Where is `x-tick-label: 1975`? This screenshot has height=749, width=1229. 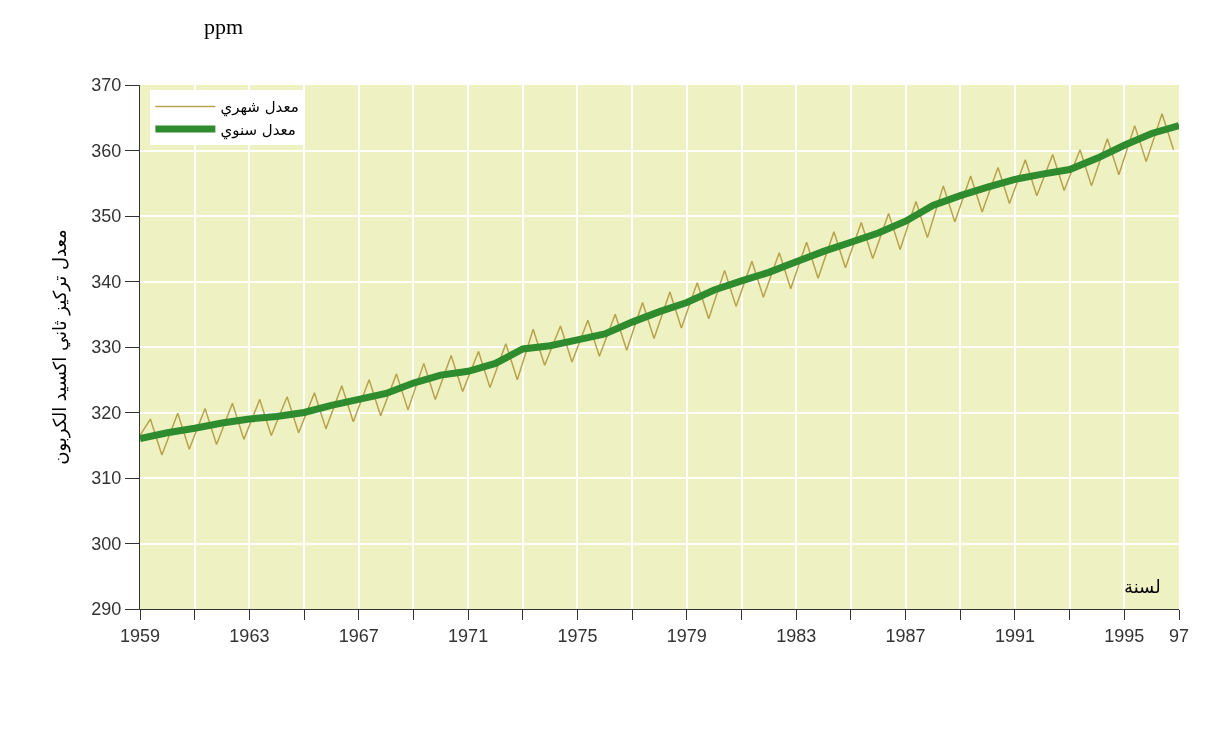 x-tick-label: 1975 is located at coordinates (577, 635).